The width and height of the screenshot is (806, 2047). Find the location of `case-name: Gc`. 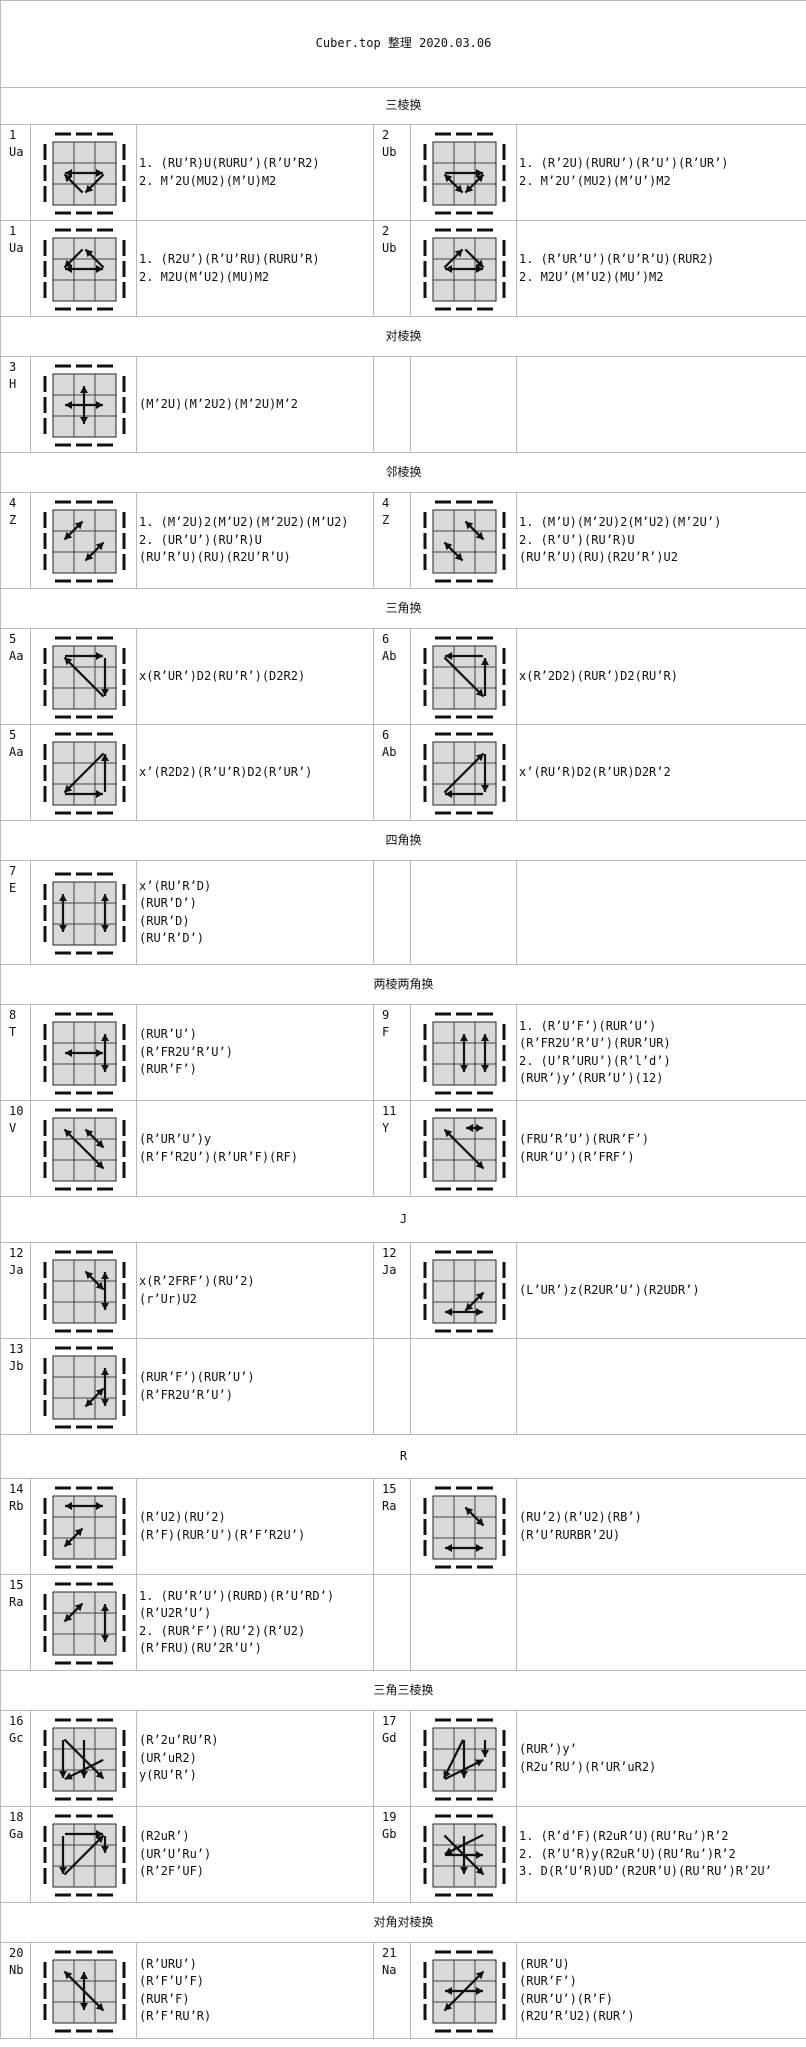

case-name: Gc is located at coordinates (16, 1738).